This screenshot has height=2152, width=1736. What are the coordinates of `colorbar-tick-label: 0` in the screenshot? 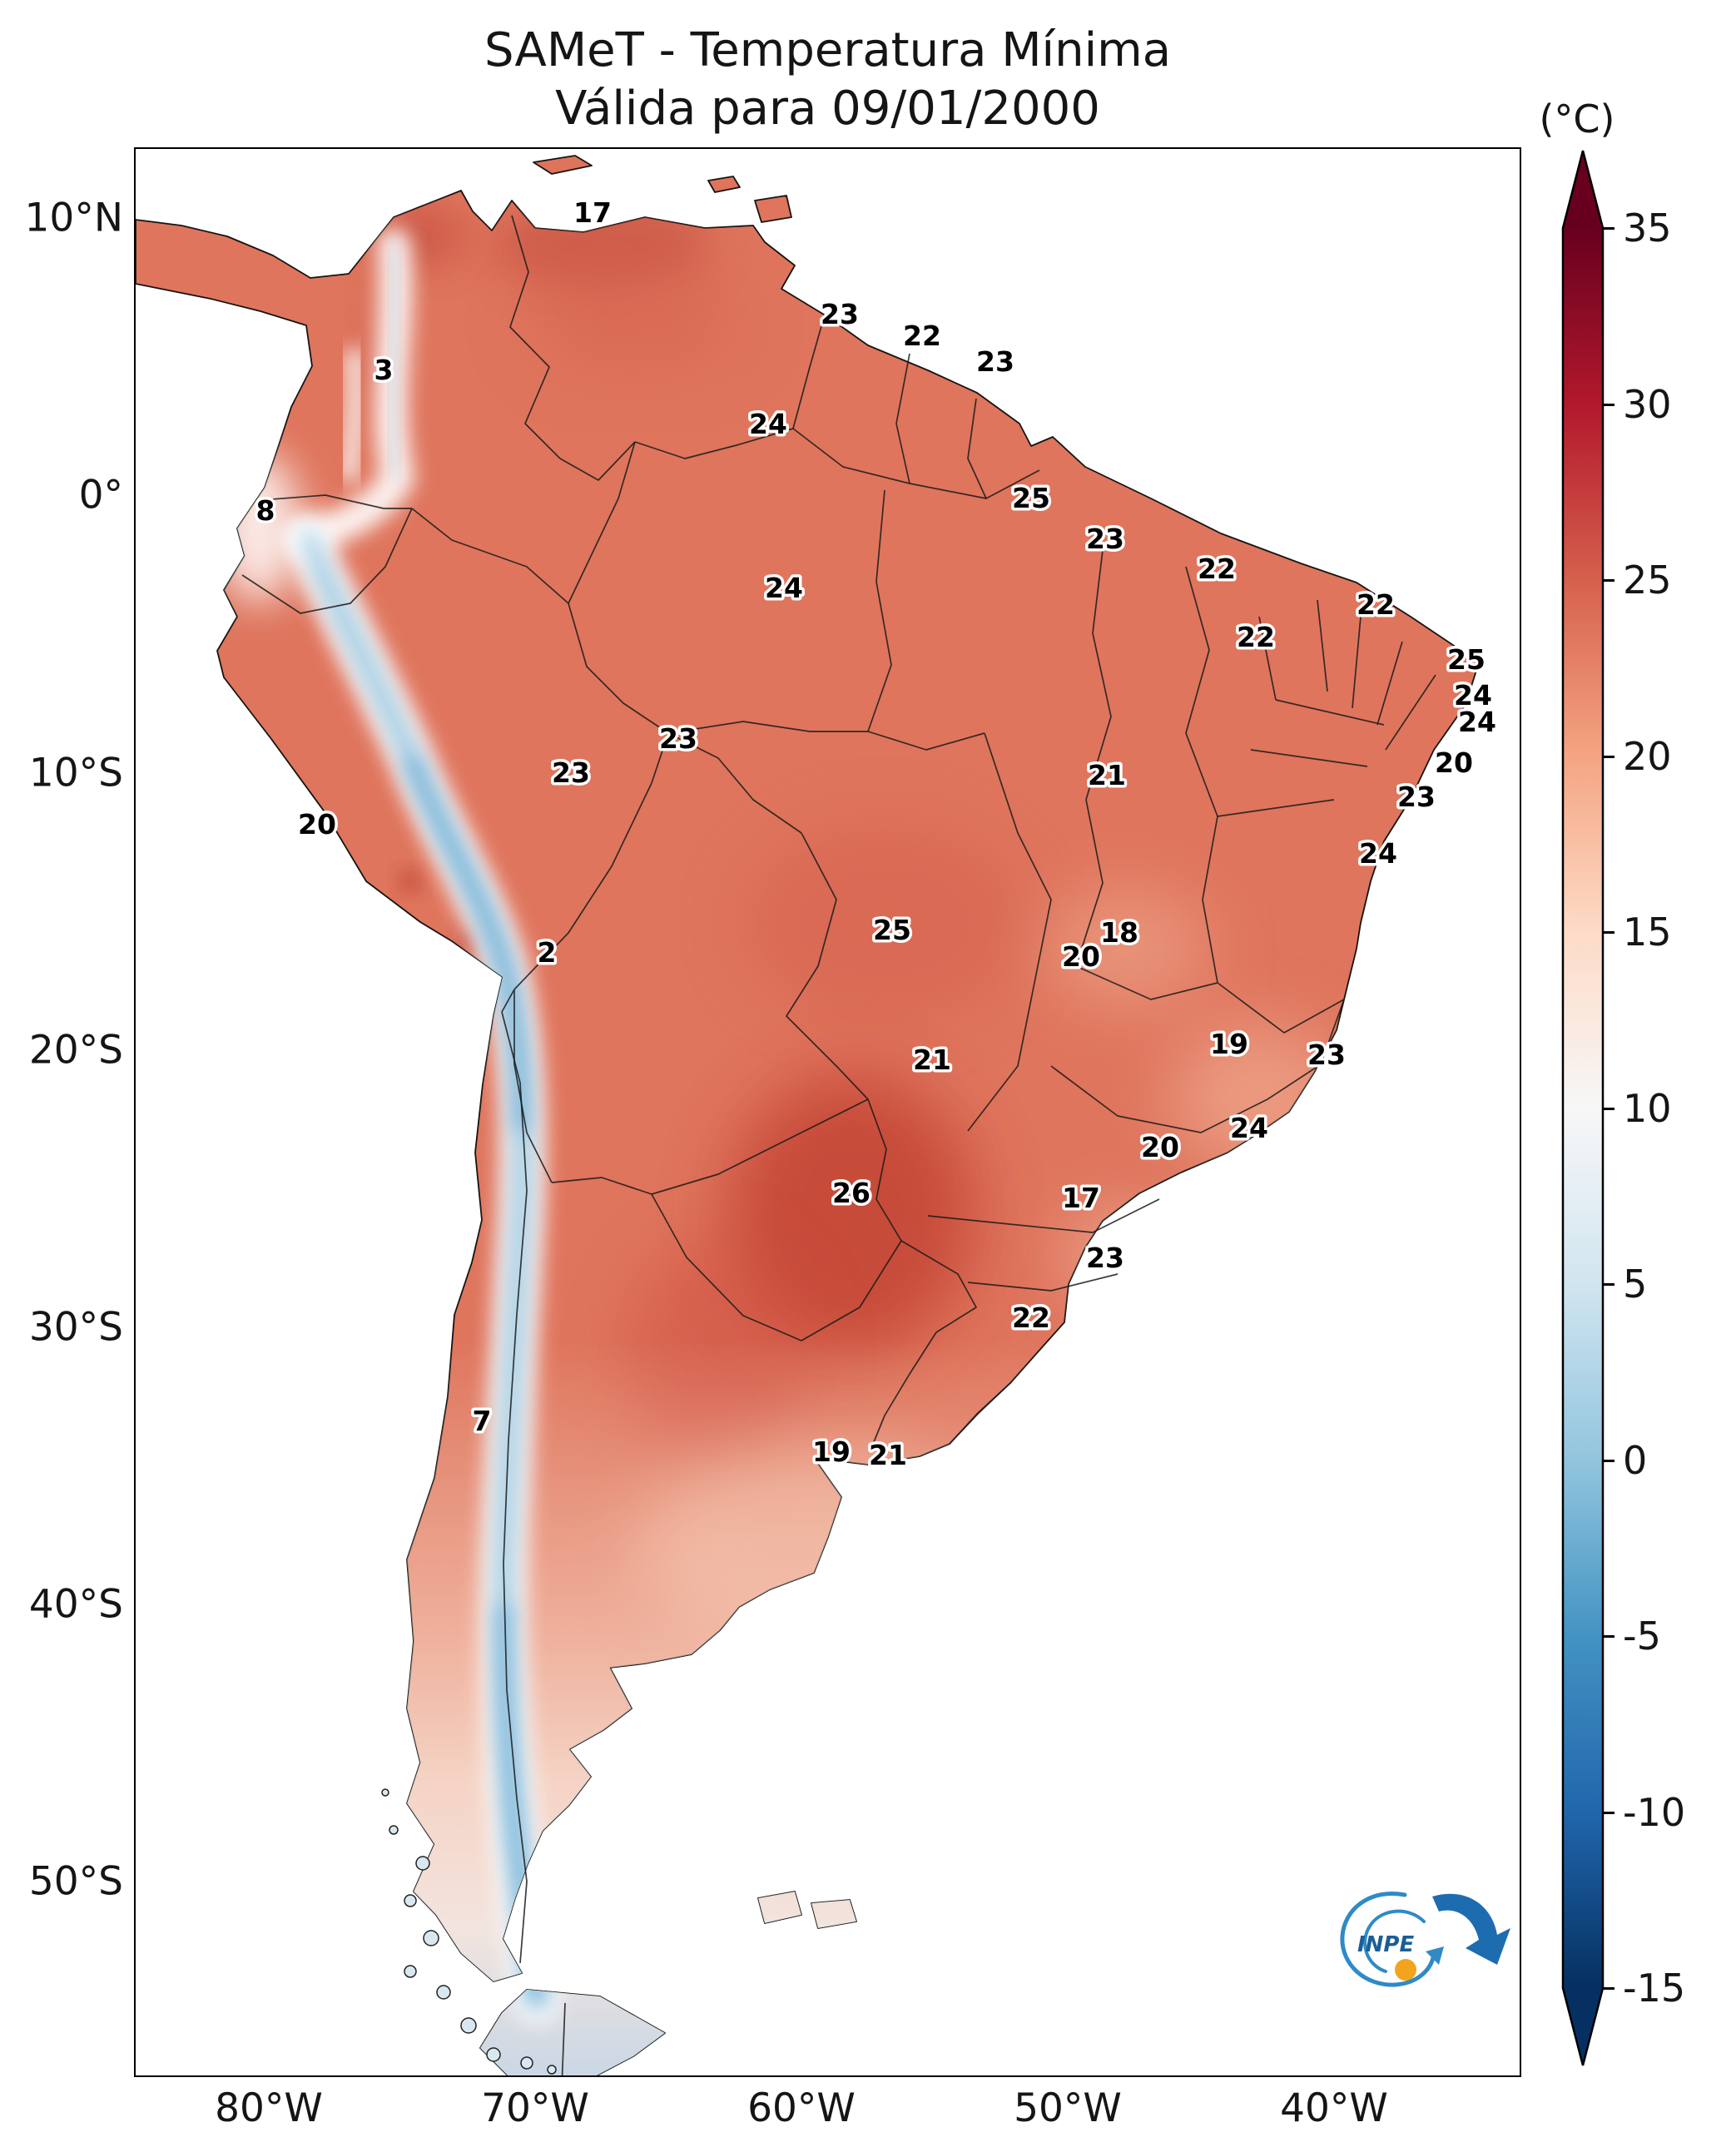 It's located at (1636, 1460).